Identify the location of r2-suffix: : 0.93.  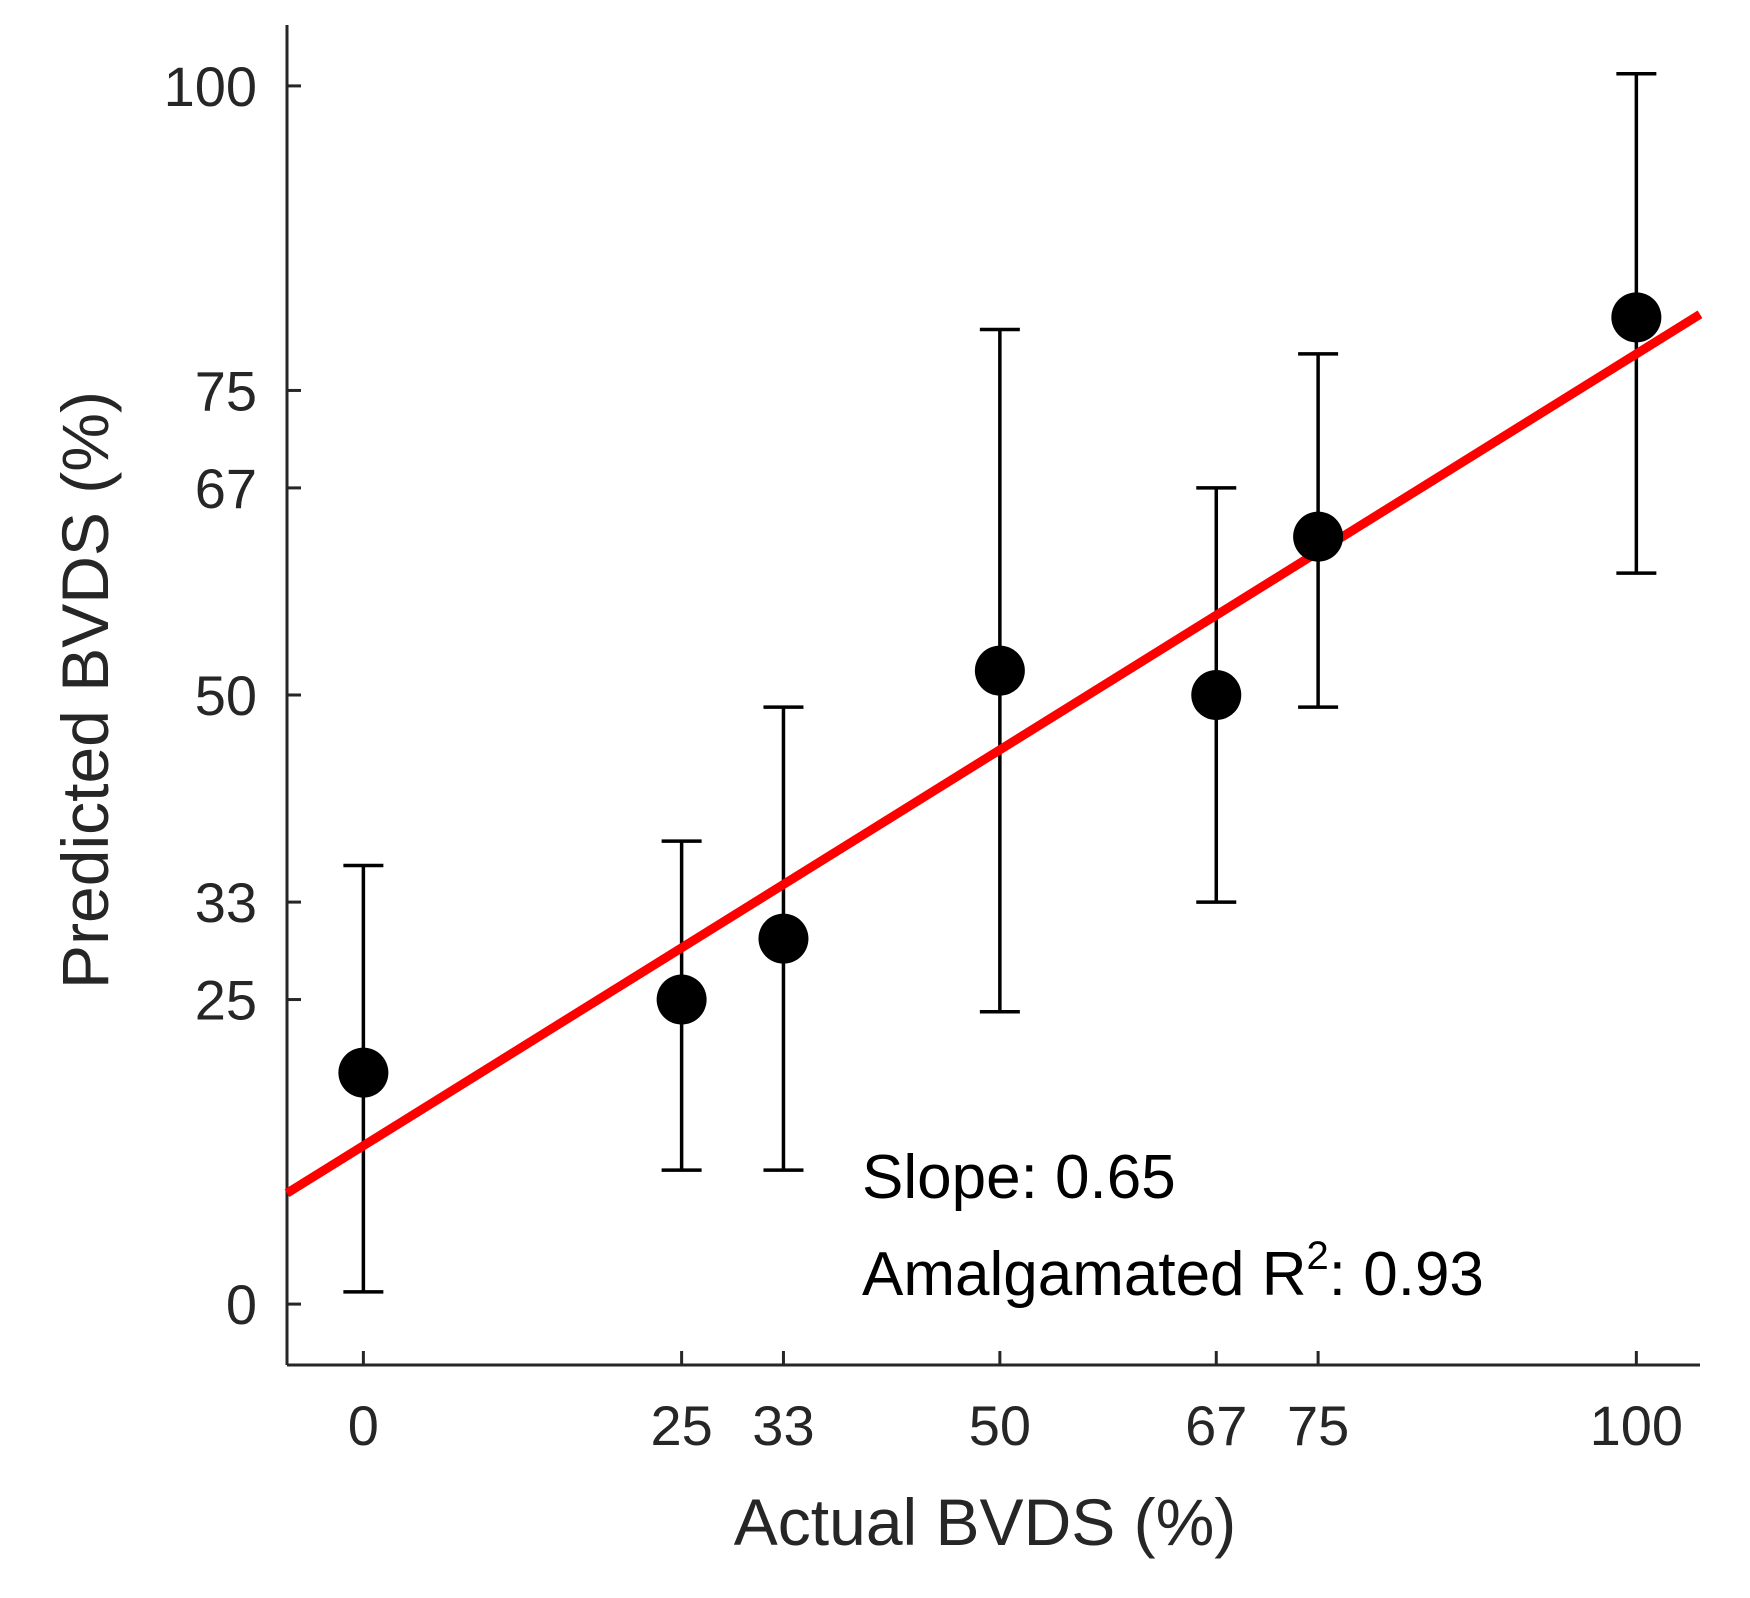
(1406, 1274).